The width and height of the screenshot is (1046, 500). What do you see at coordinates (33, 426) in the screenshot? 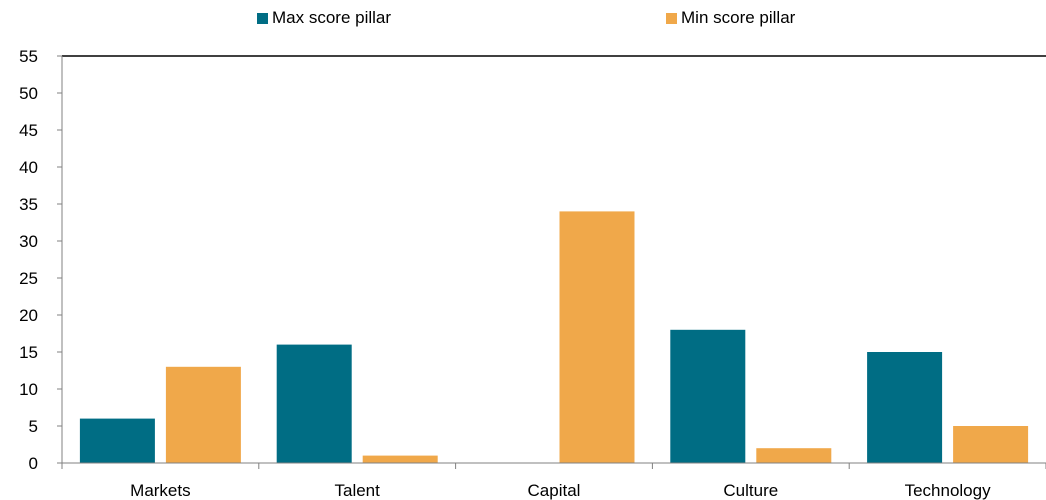
I see `y-tick-label: 5` at bounding box center [33, 426].